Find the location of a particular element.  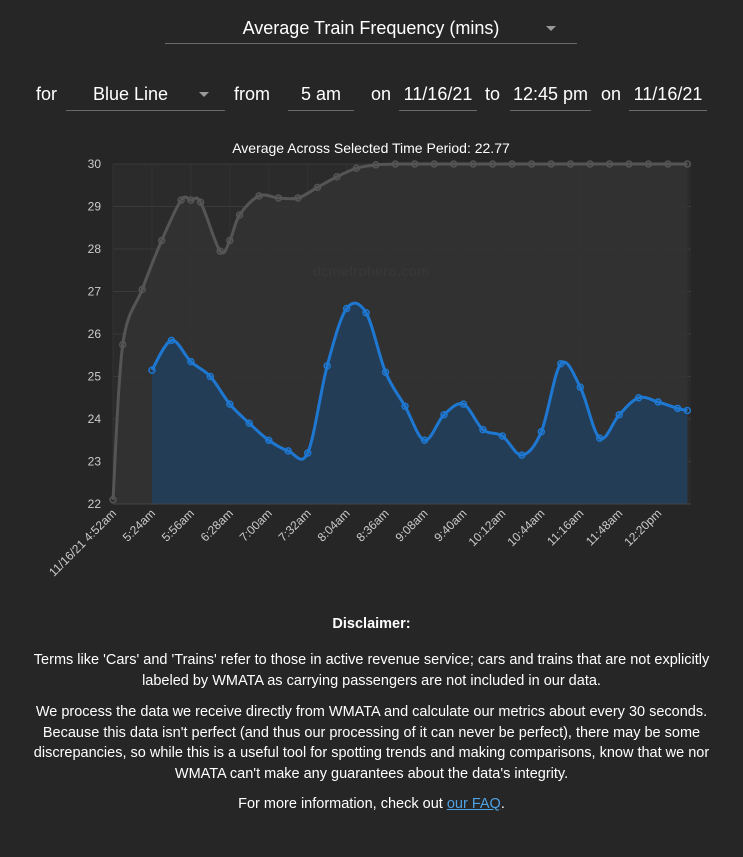

y-tick-label: 26 is located at coordinates (95, 334).